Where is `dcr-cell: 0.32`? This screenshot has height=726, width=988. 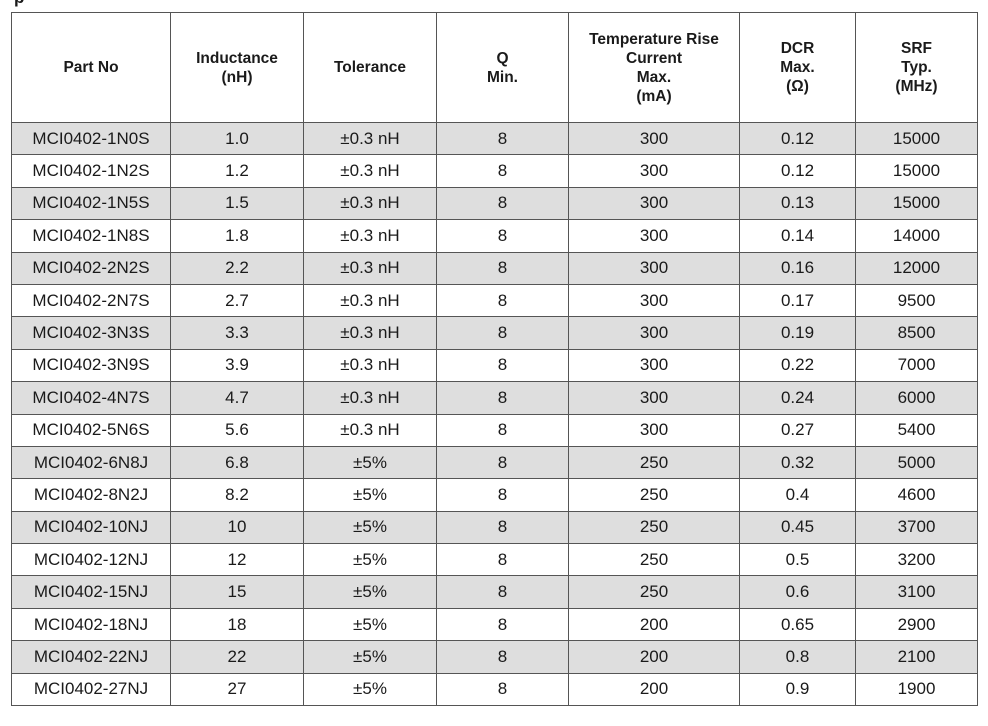
dcr-cell: 0.32 is located at coordinates (797, 462).